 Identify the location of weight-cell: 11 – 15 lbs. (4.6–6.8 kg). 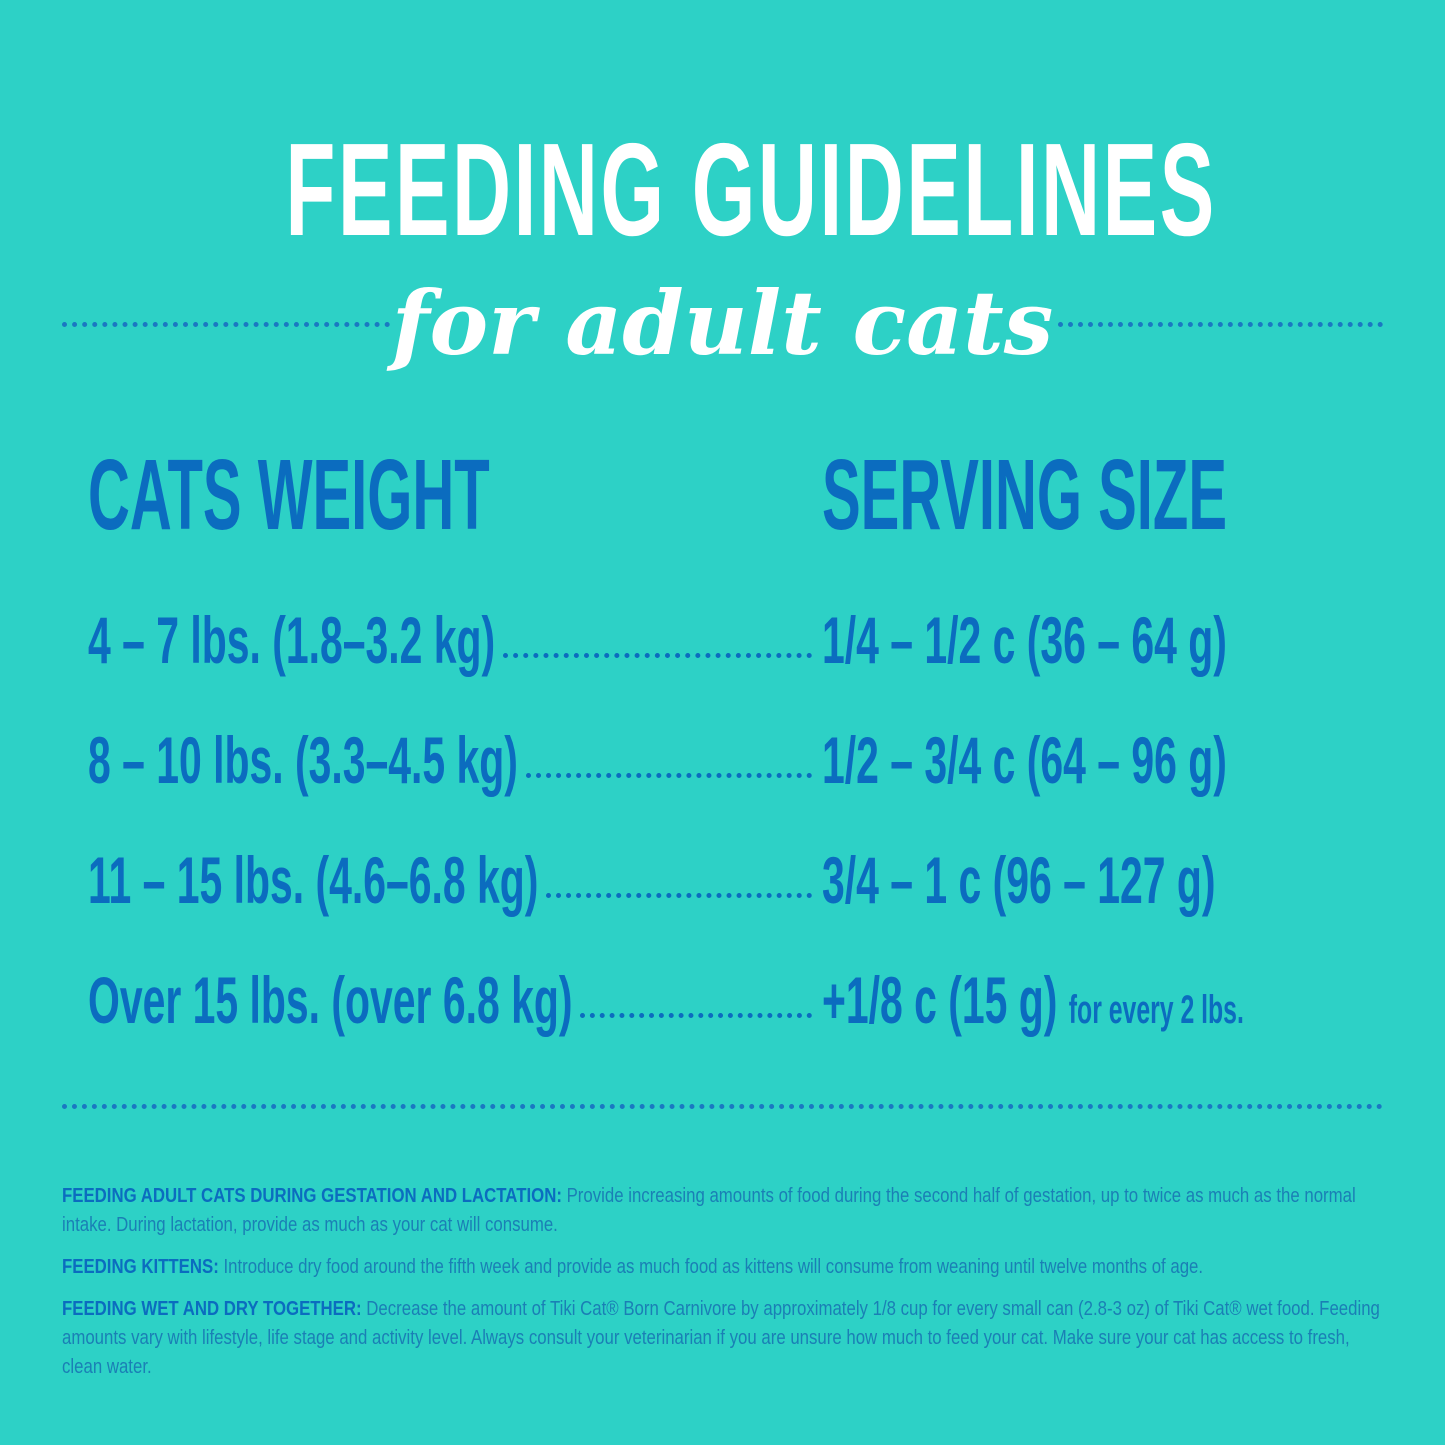
(313, 880).